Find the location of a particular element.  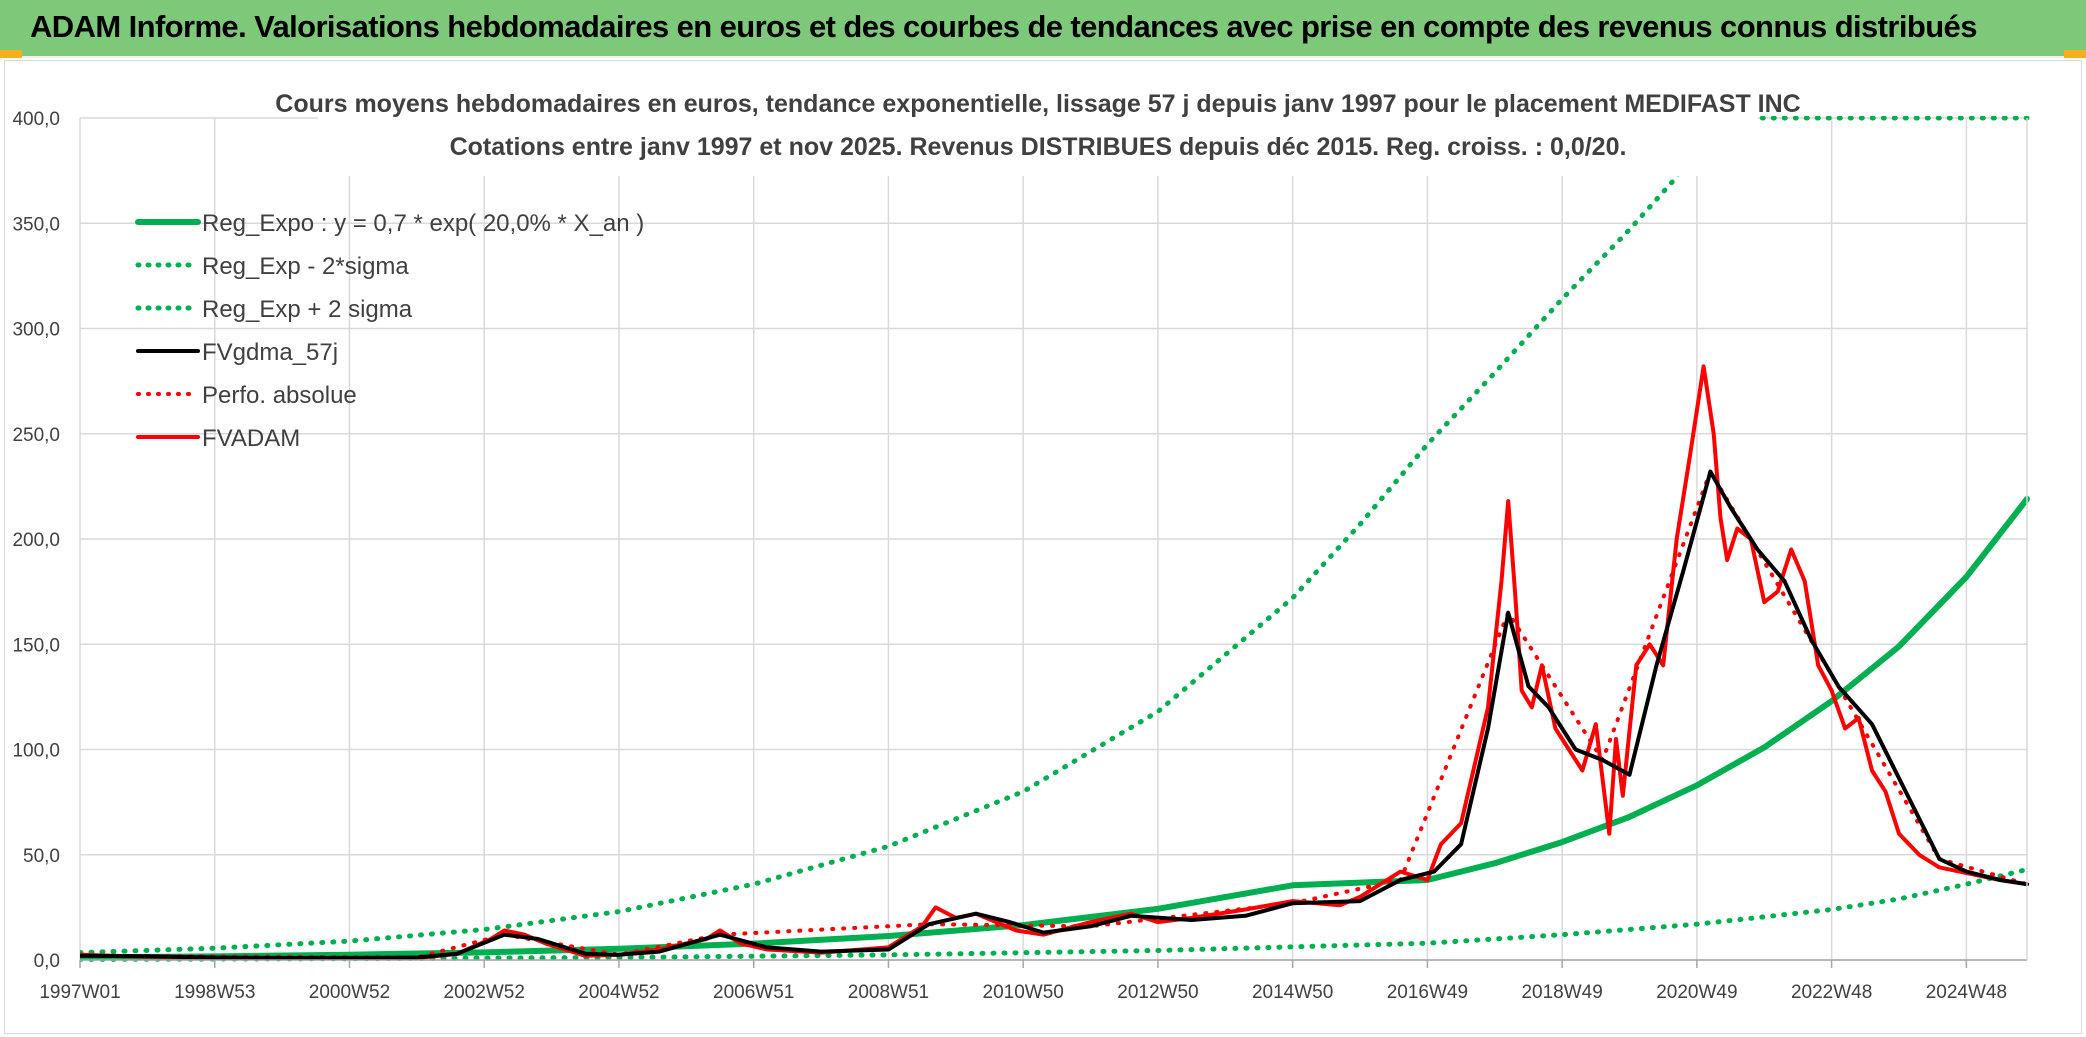

x-tick-label: 2002W52 is located at coordinates (484, 992).